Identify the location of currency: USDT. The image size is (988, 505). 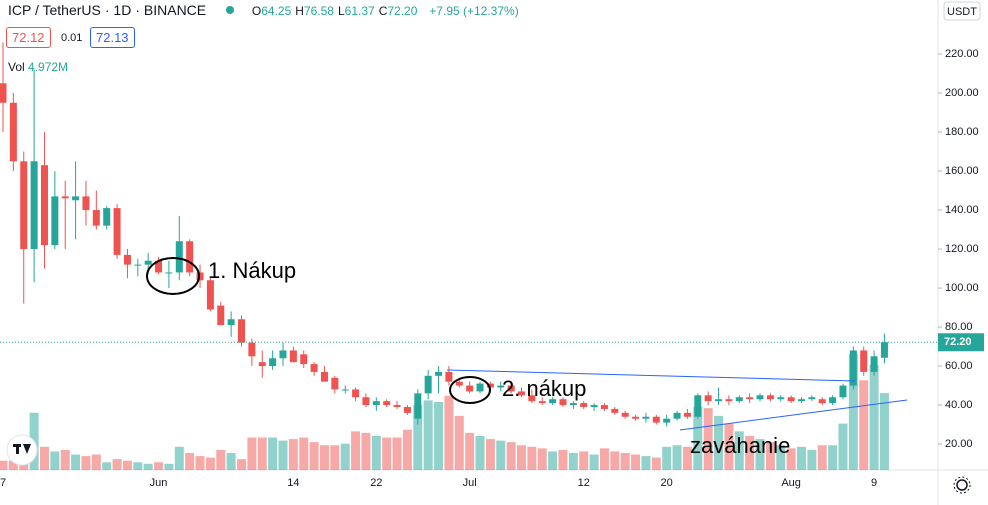
(962, 12).